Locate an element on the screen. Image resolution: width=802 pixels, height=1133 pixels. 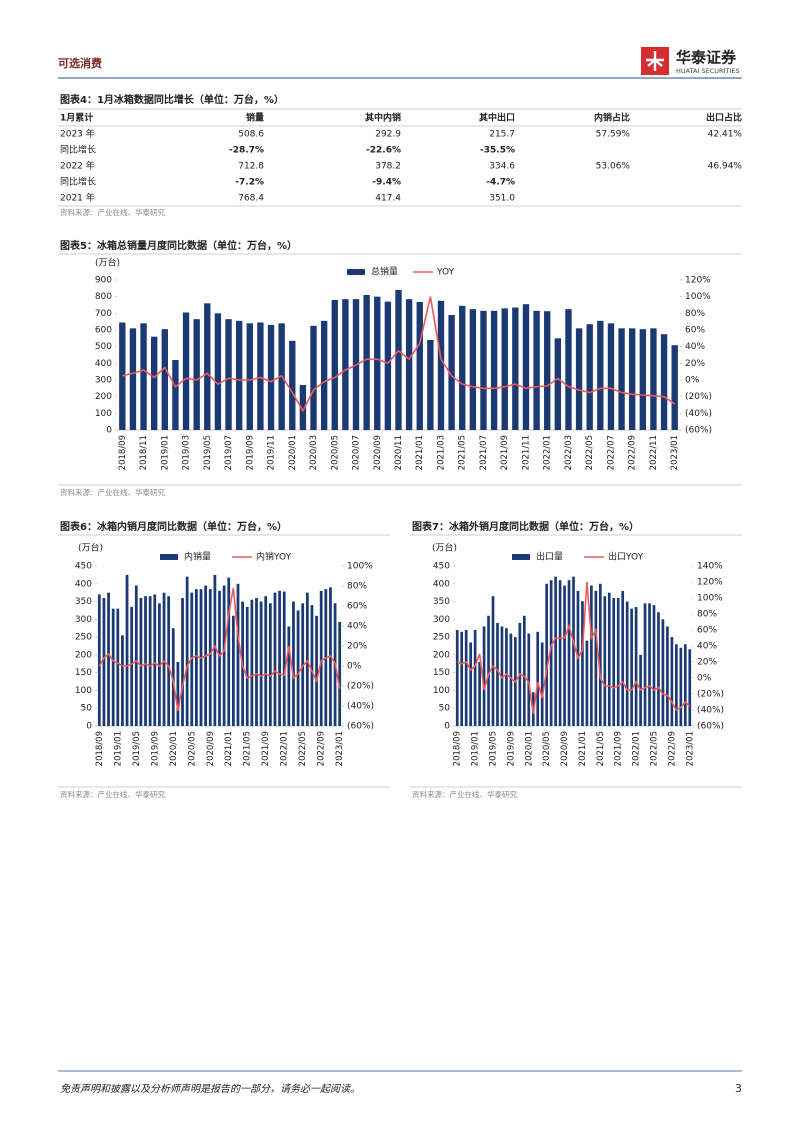
logo-glyph is located at coordinates (655, 61).